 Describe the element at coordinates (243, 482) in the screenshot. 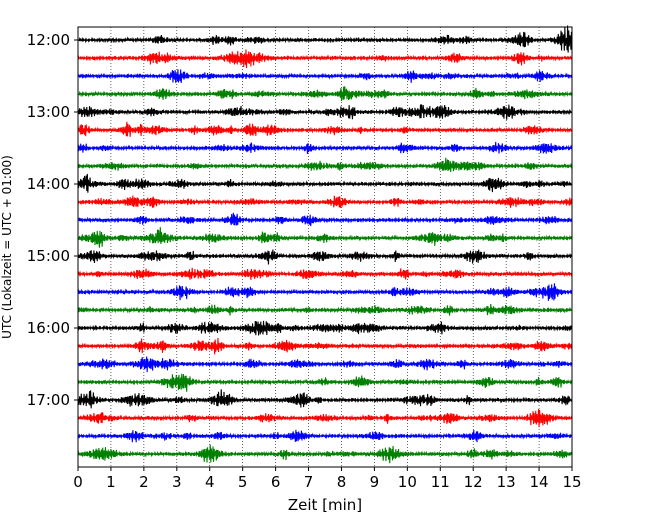

I see `x-tick-label: 5` at that location.